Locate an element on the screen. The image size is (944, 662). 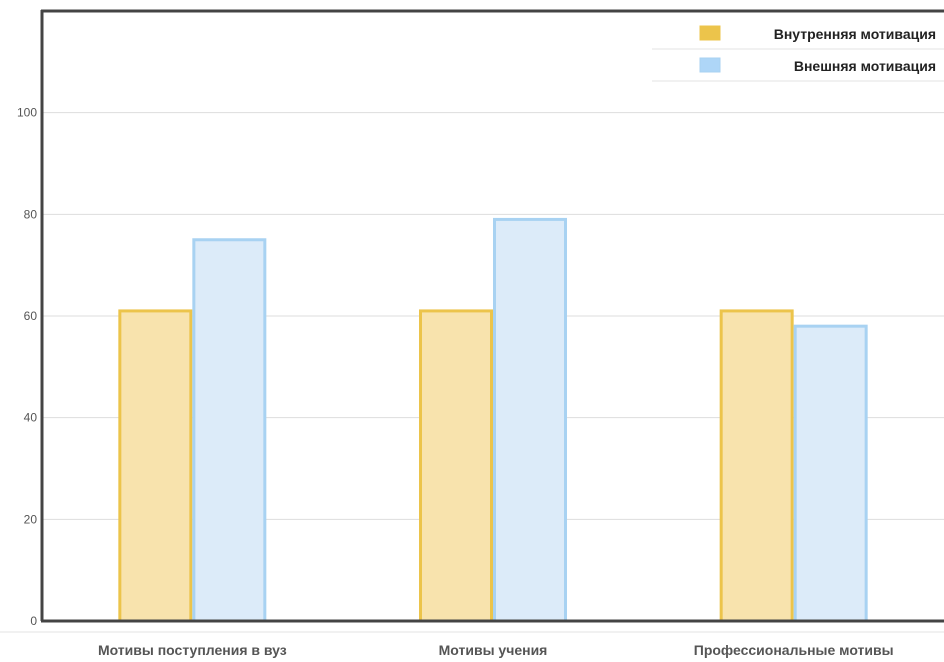
x-category-label: Мотивы поступления в вуз is located at coordinates (192, 650).